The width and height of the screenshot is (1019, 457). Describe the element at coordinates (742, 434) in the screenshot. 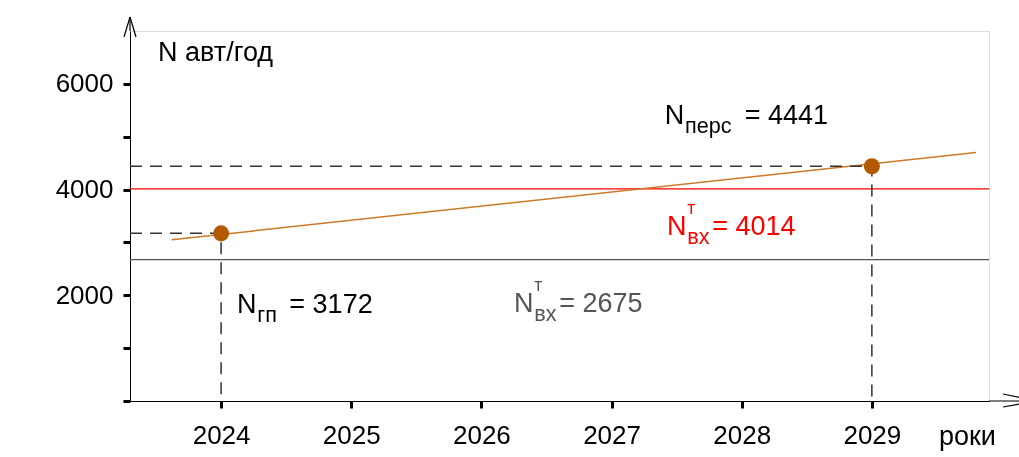

I see `x-tick-label: 2028` at that location.